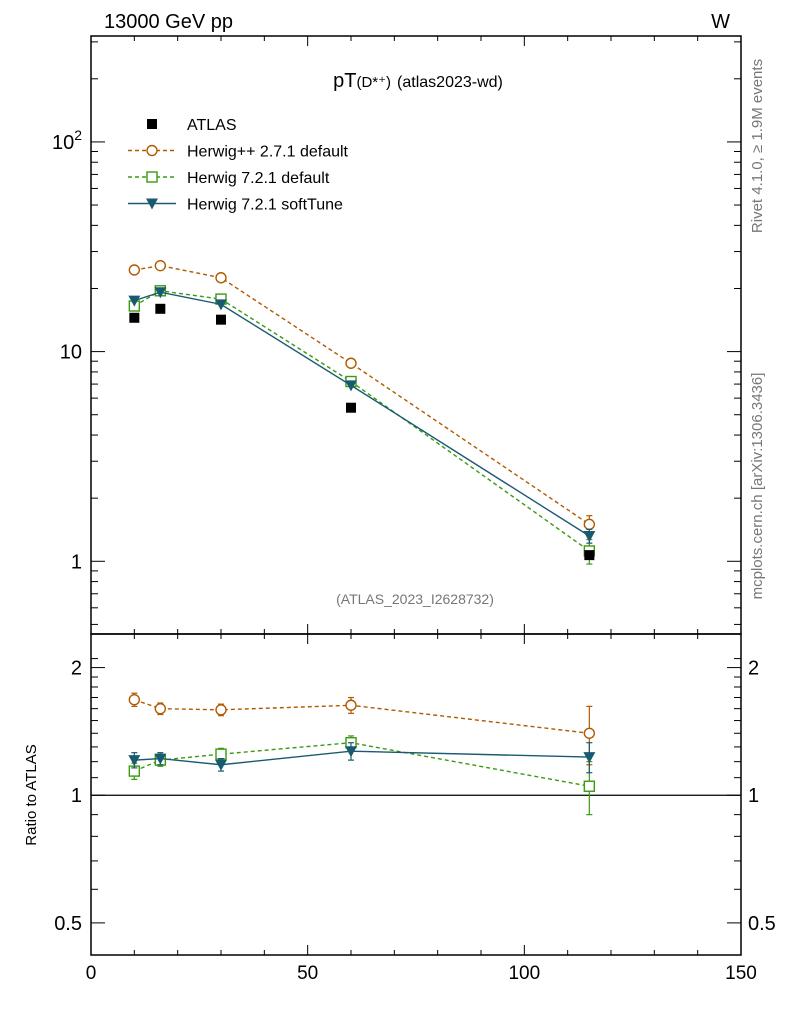  What do you see at coordinates (31, 794) in the screenshot?
I see `ratio-ylabel: Ratio to ATLAS` at bounding box center [31, 794].